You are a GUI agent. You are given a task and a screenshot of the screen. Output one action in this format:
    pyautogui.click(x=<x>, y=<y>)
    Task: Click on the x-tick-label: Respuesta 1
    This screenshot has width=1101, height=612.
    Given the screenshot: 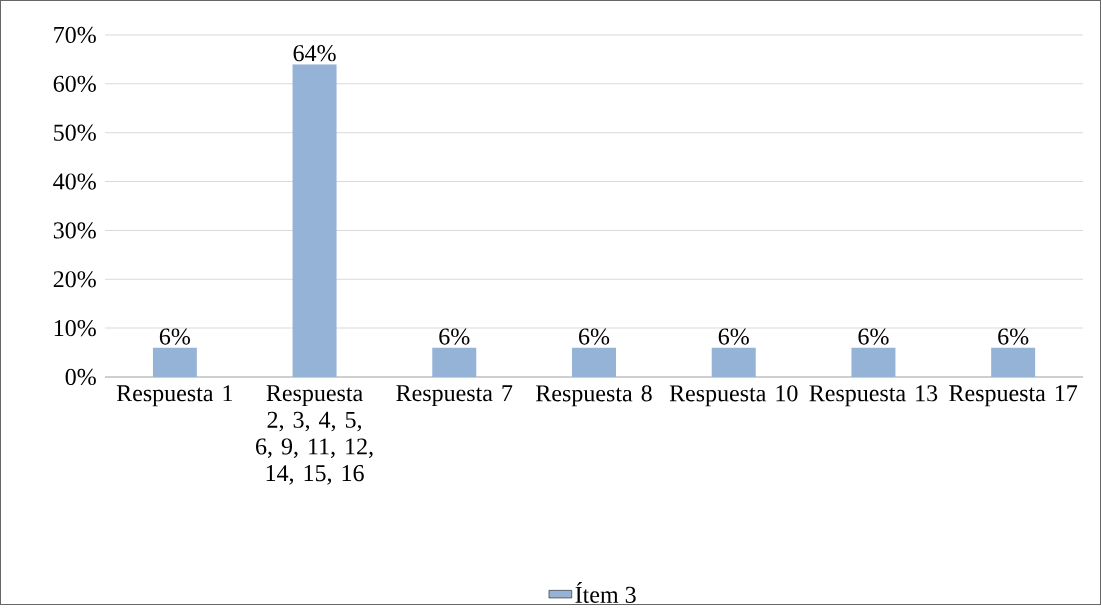 What is the action you would take?
    pyautogui.click(x=174, y=396)
    